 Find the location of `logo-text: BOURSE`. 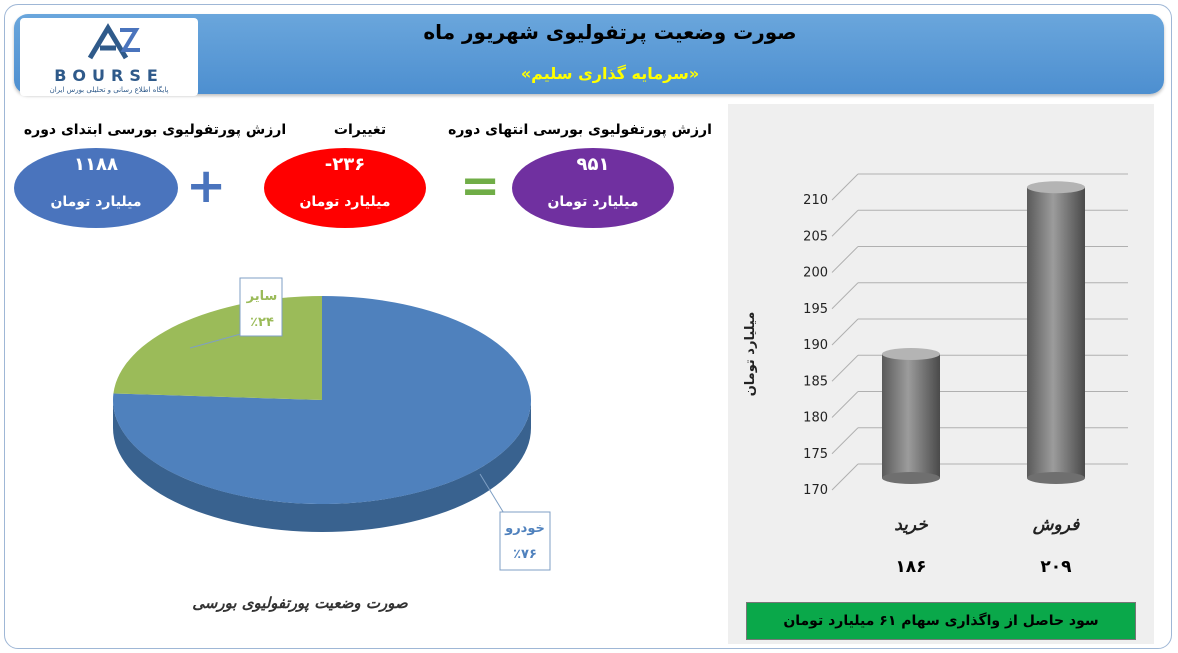

logo-text: BOURSE is located at coordinates (109, 75).